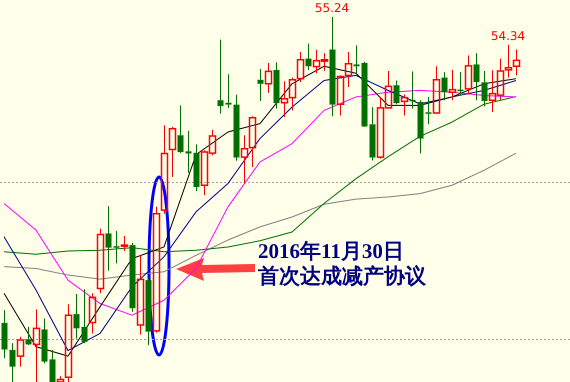 The image size is (570, 382). I want to click on annotation: 首次达成减产协议, so click(342, 276).